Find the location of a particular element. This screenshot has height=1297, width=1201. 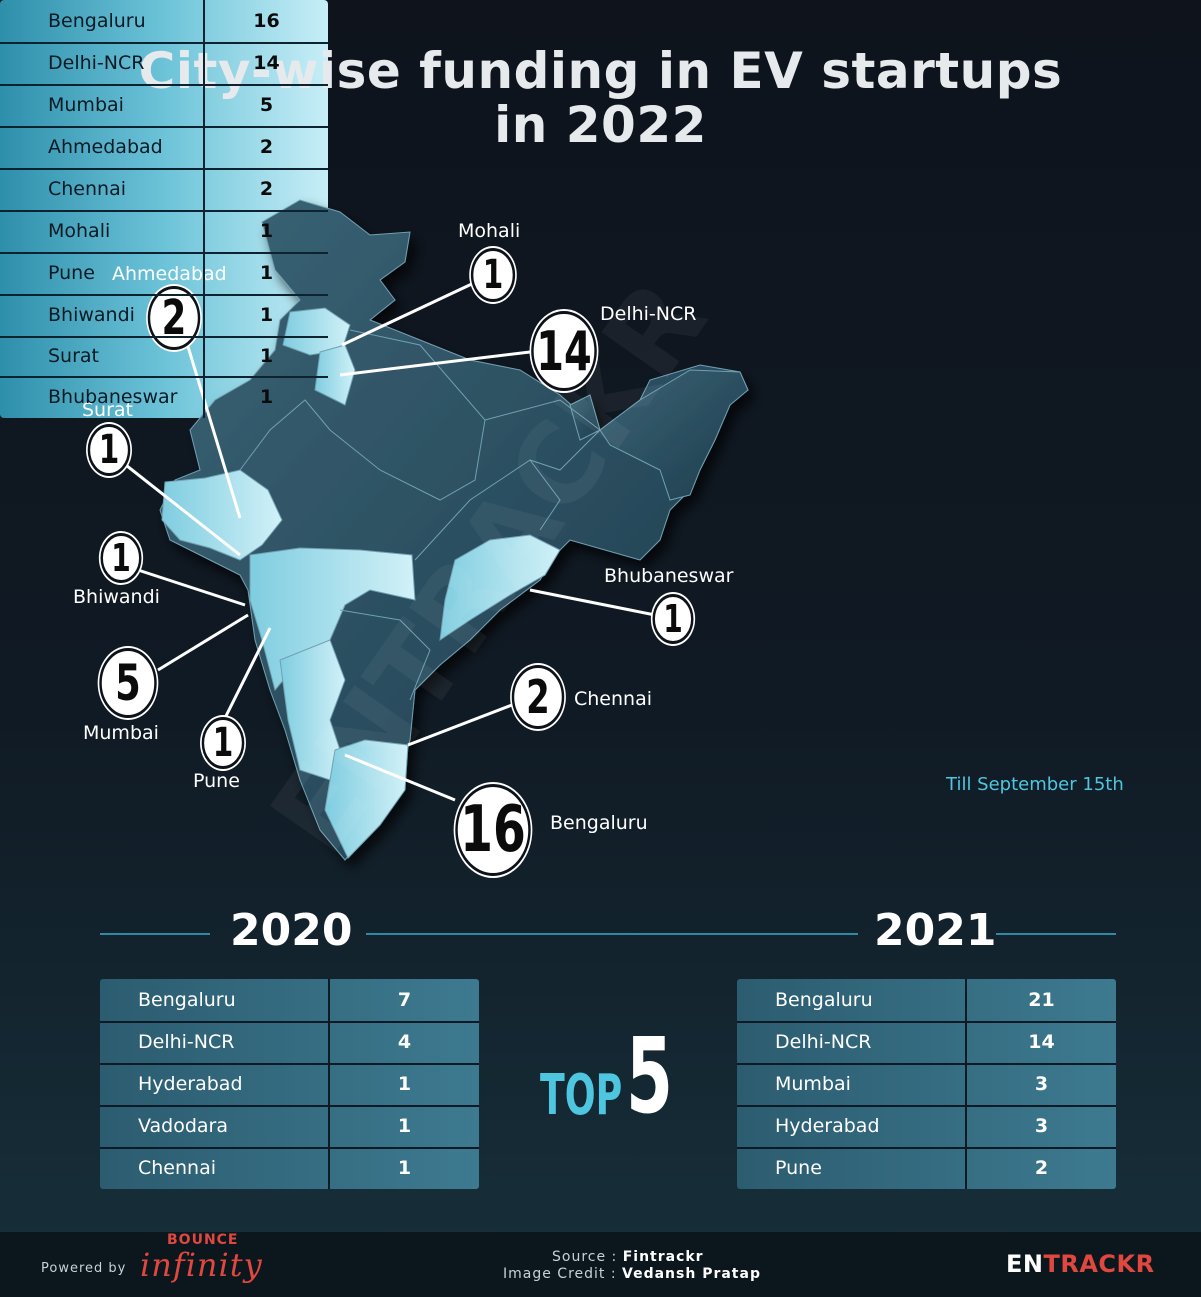

city-label-delhi-ncr: Delhi-NCR is located at coordinates (648, 314).